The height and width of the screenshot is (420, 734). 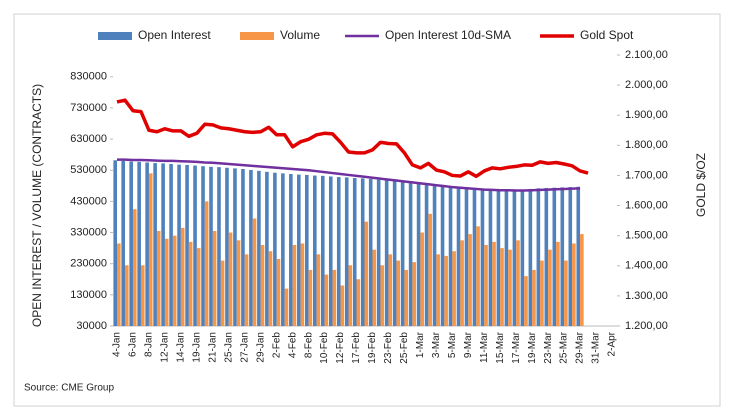 What do you see at coordinates (646, 296) in the screenshot?
I see `y2-tick-label: 1.300,00` at bounding box center [646, 296].